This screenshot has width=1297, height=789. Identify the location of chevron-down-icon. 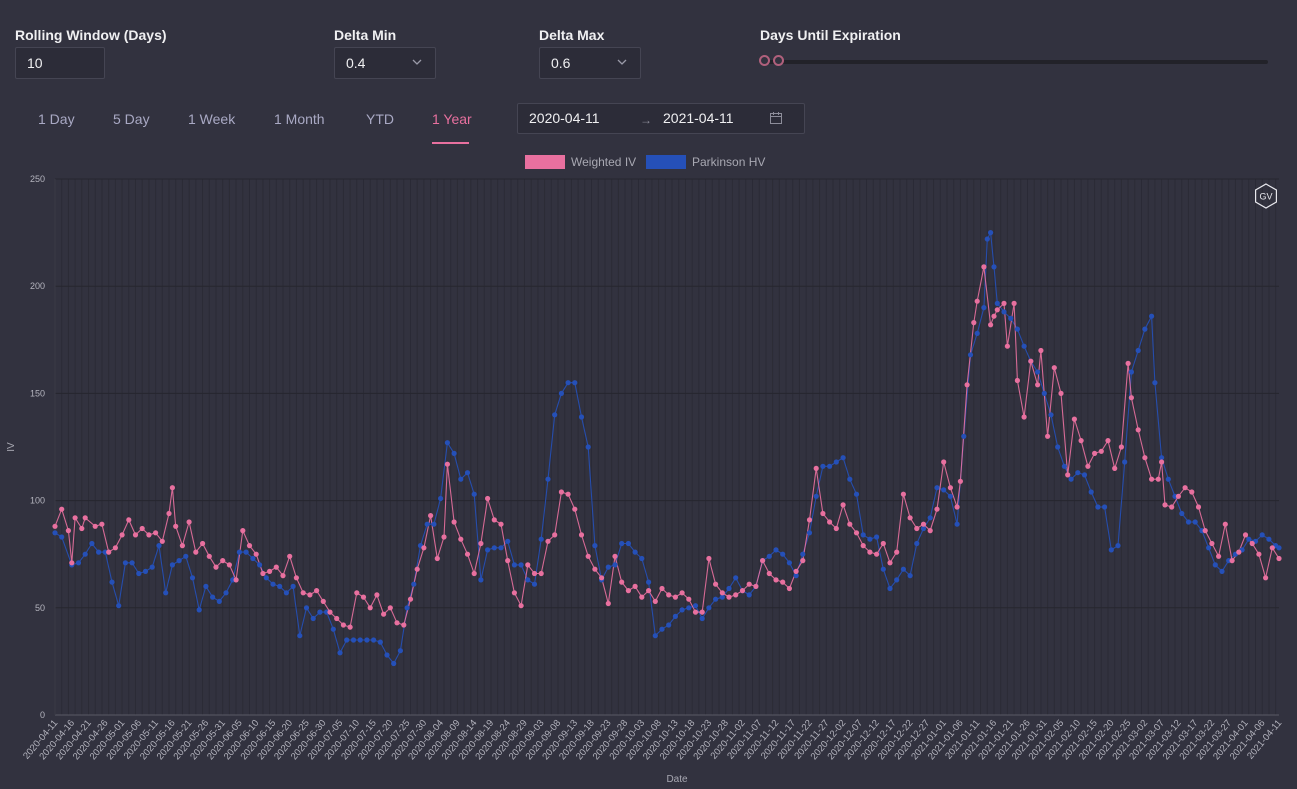
(622, 62).